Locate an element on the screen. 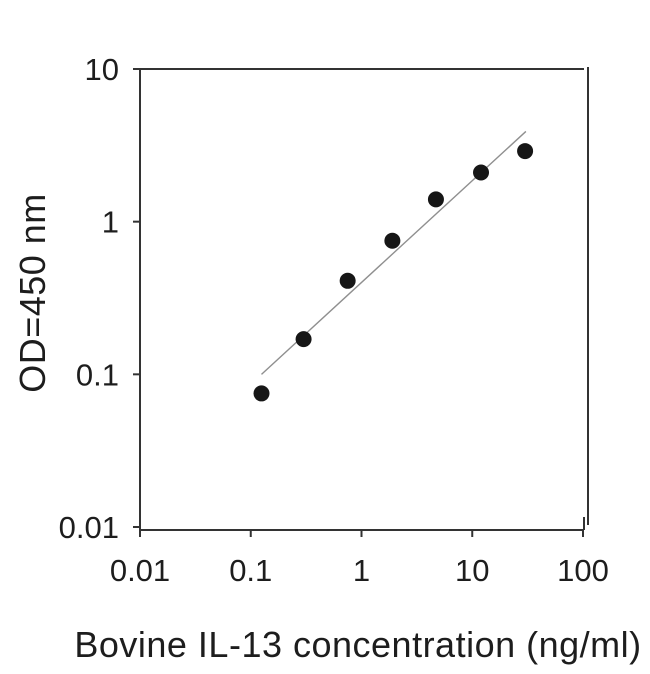 The width and height of the screenshot is (650, 674). x-tick-label: 0.1 is located at coordinates (250, 570).